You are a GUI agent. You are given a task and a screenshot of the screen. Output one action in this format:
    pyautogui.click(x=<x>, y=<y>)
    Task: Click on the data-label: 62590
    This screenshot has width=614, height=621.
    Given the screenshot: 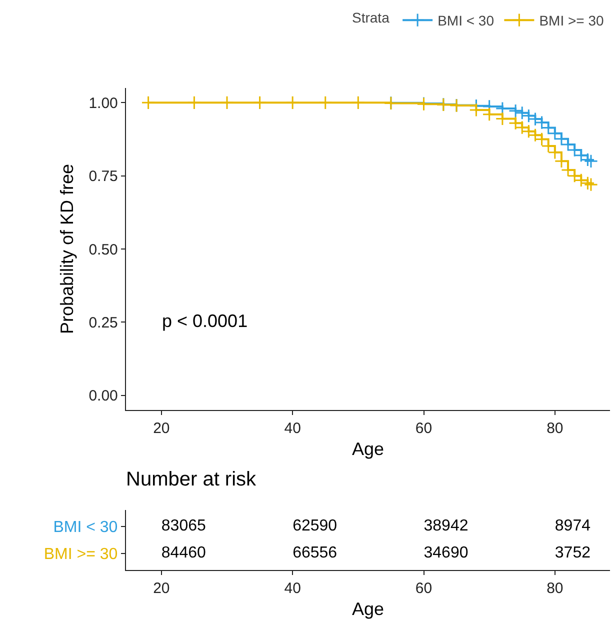 What is the action you would take?
    pyautogui.click(x=315, y=525)
    